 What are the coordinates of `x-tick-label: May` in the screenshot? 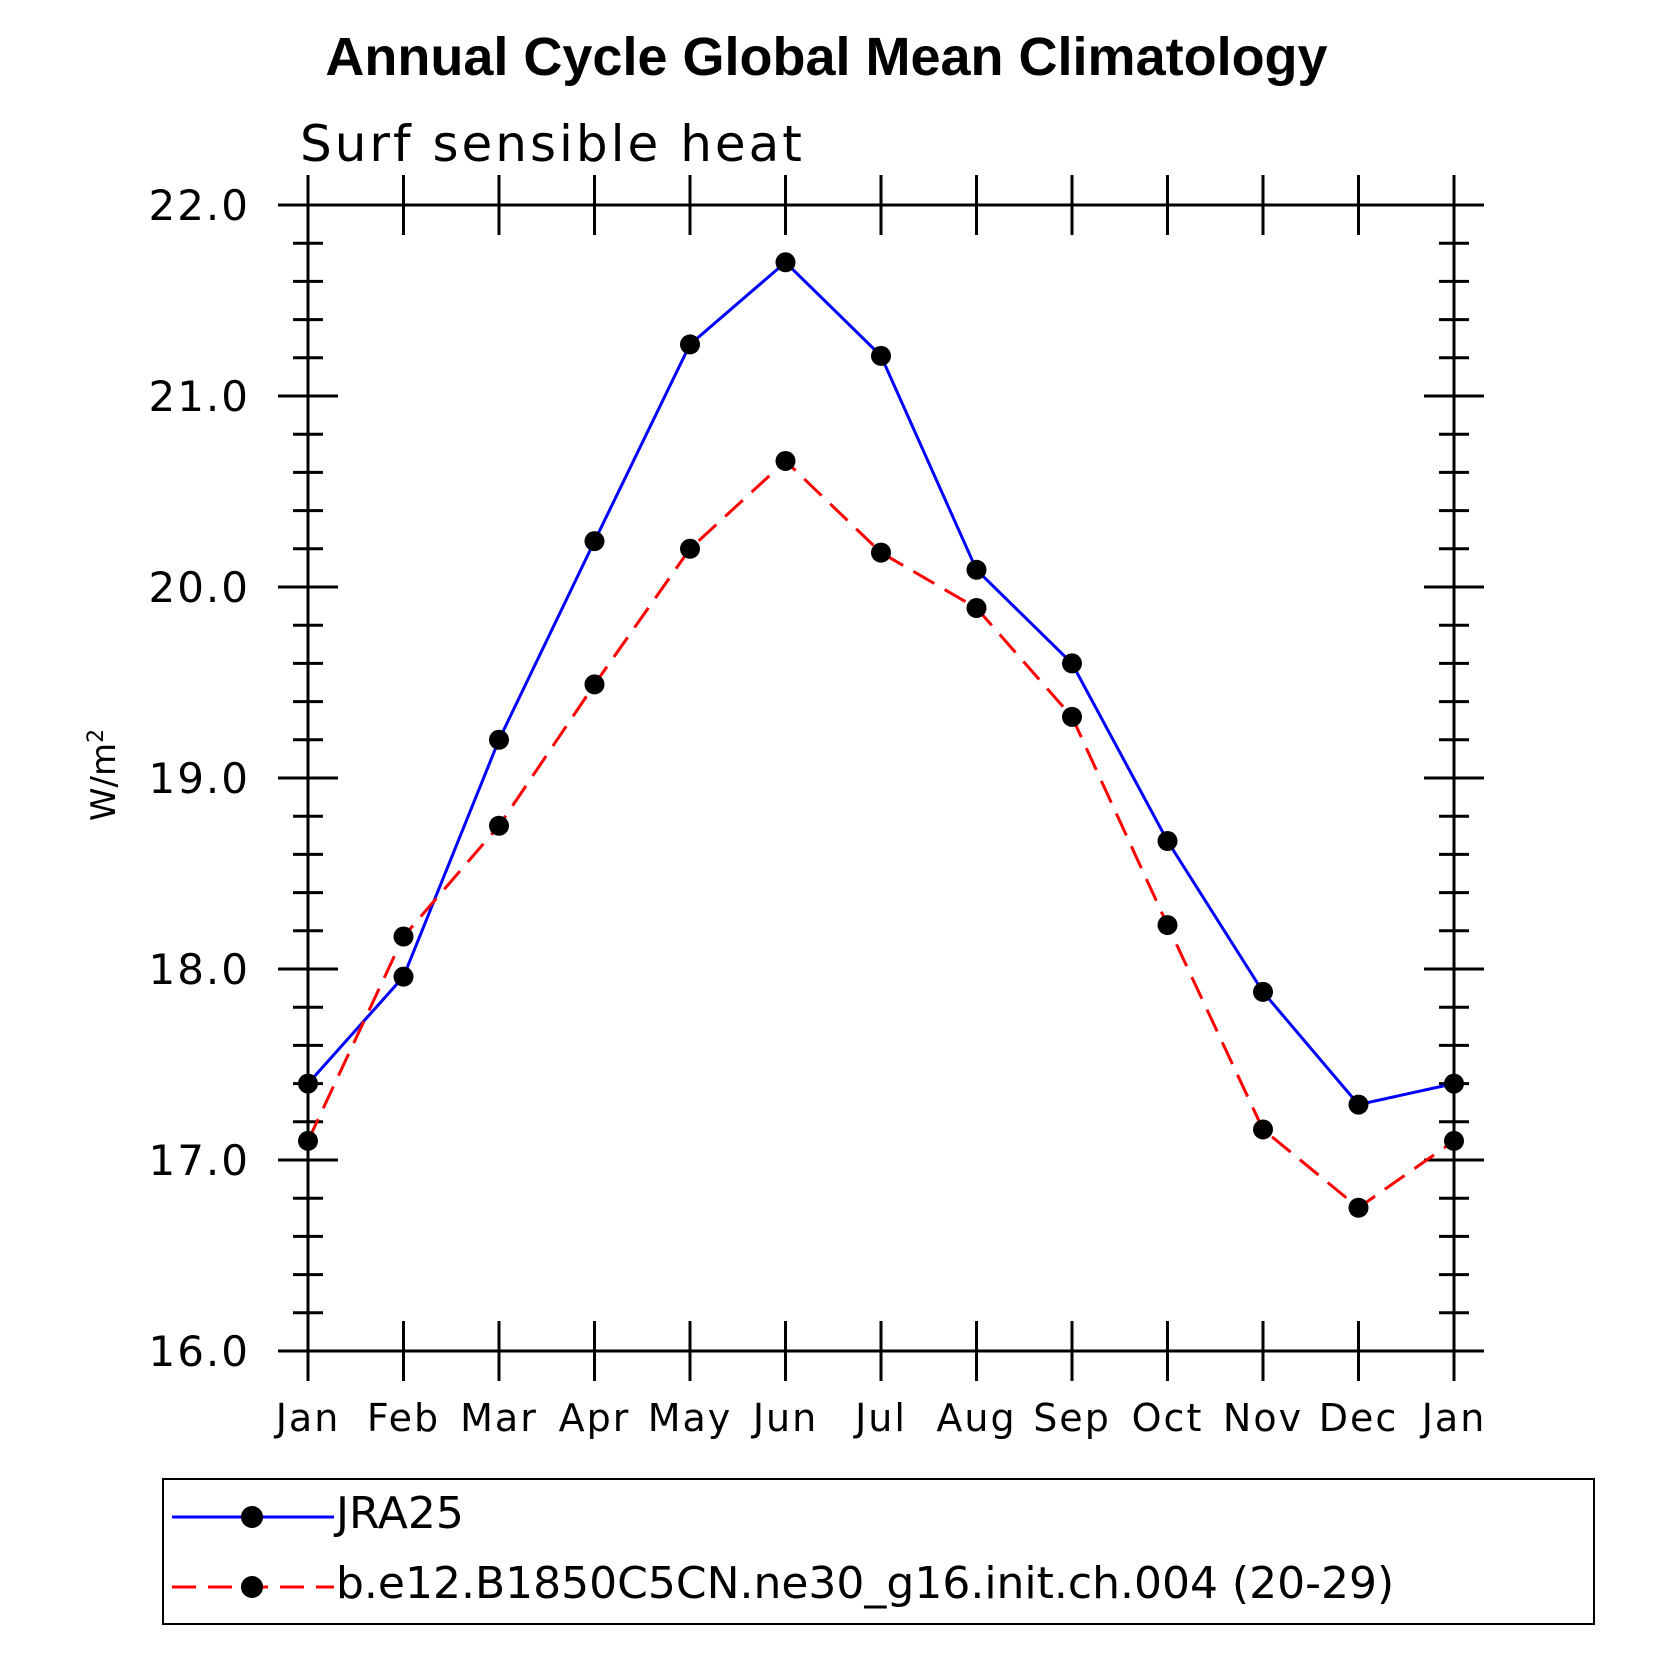 It's located at (690, 1418).